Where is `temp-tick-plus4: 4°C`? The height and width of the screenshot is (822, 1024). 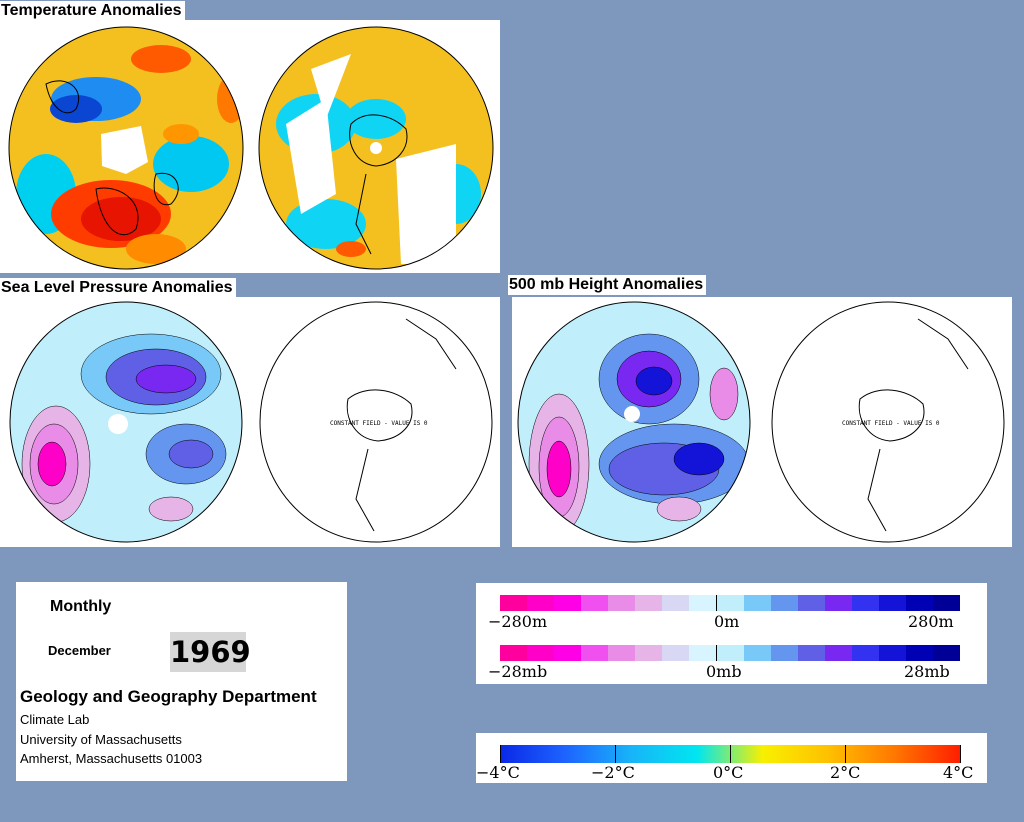 temp-tick-plus4: 4°C is located at coordinates (958, 772).